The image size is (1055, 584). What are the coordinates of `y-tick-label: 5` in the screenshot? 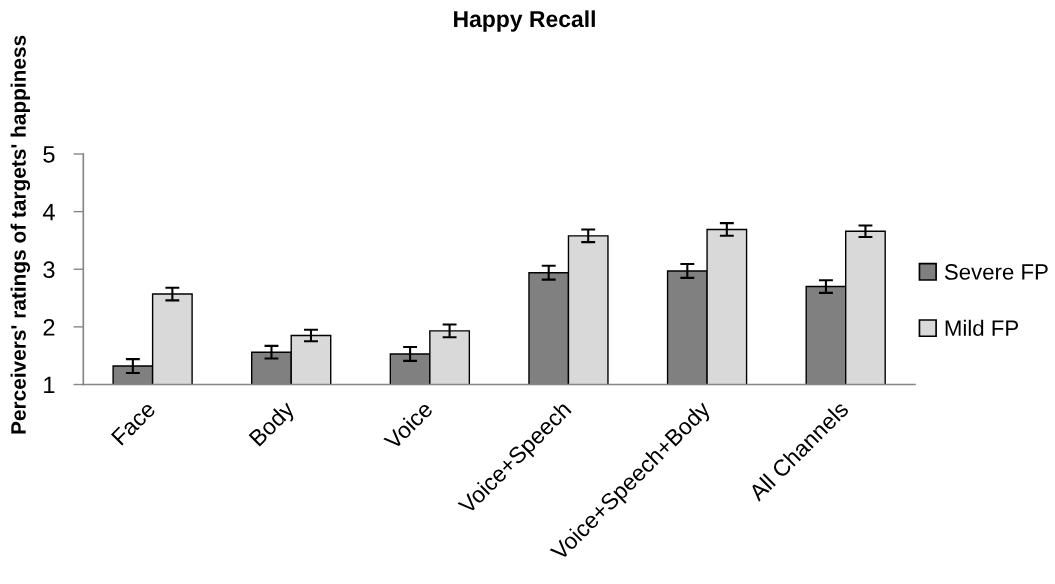 It's located at (49, 154).